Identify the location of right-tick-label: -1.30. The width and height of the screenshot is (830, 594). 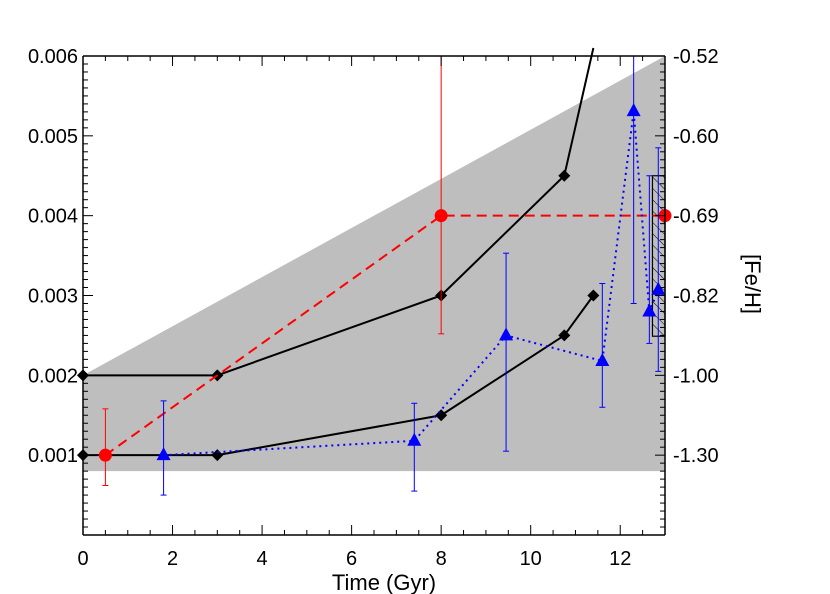
(696, 456).